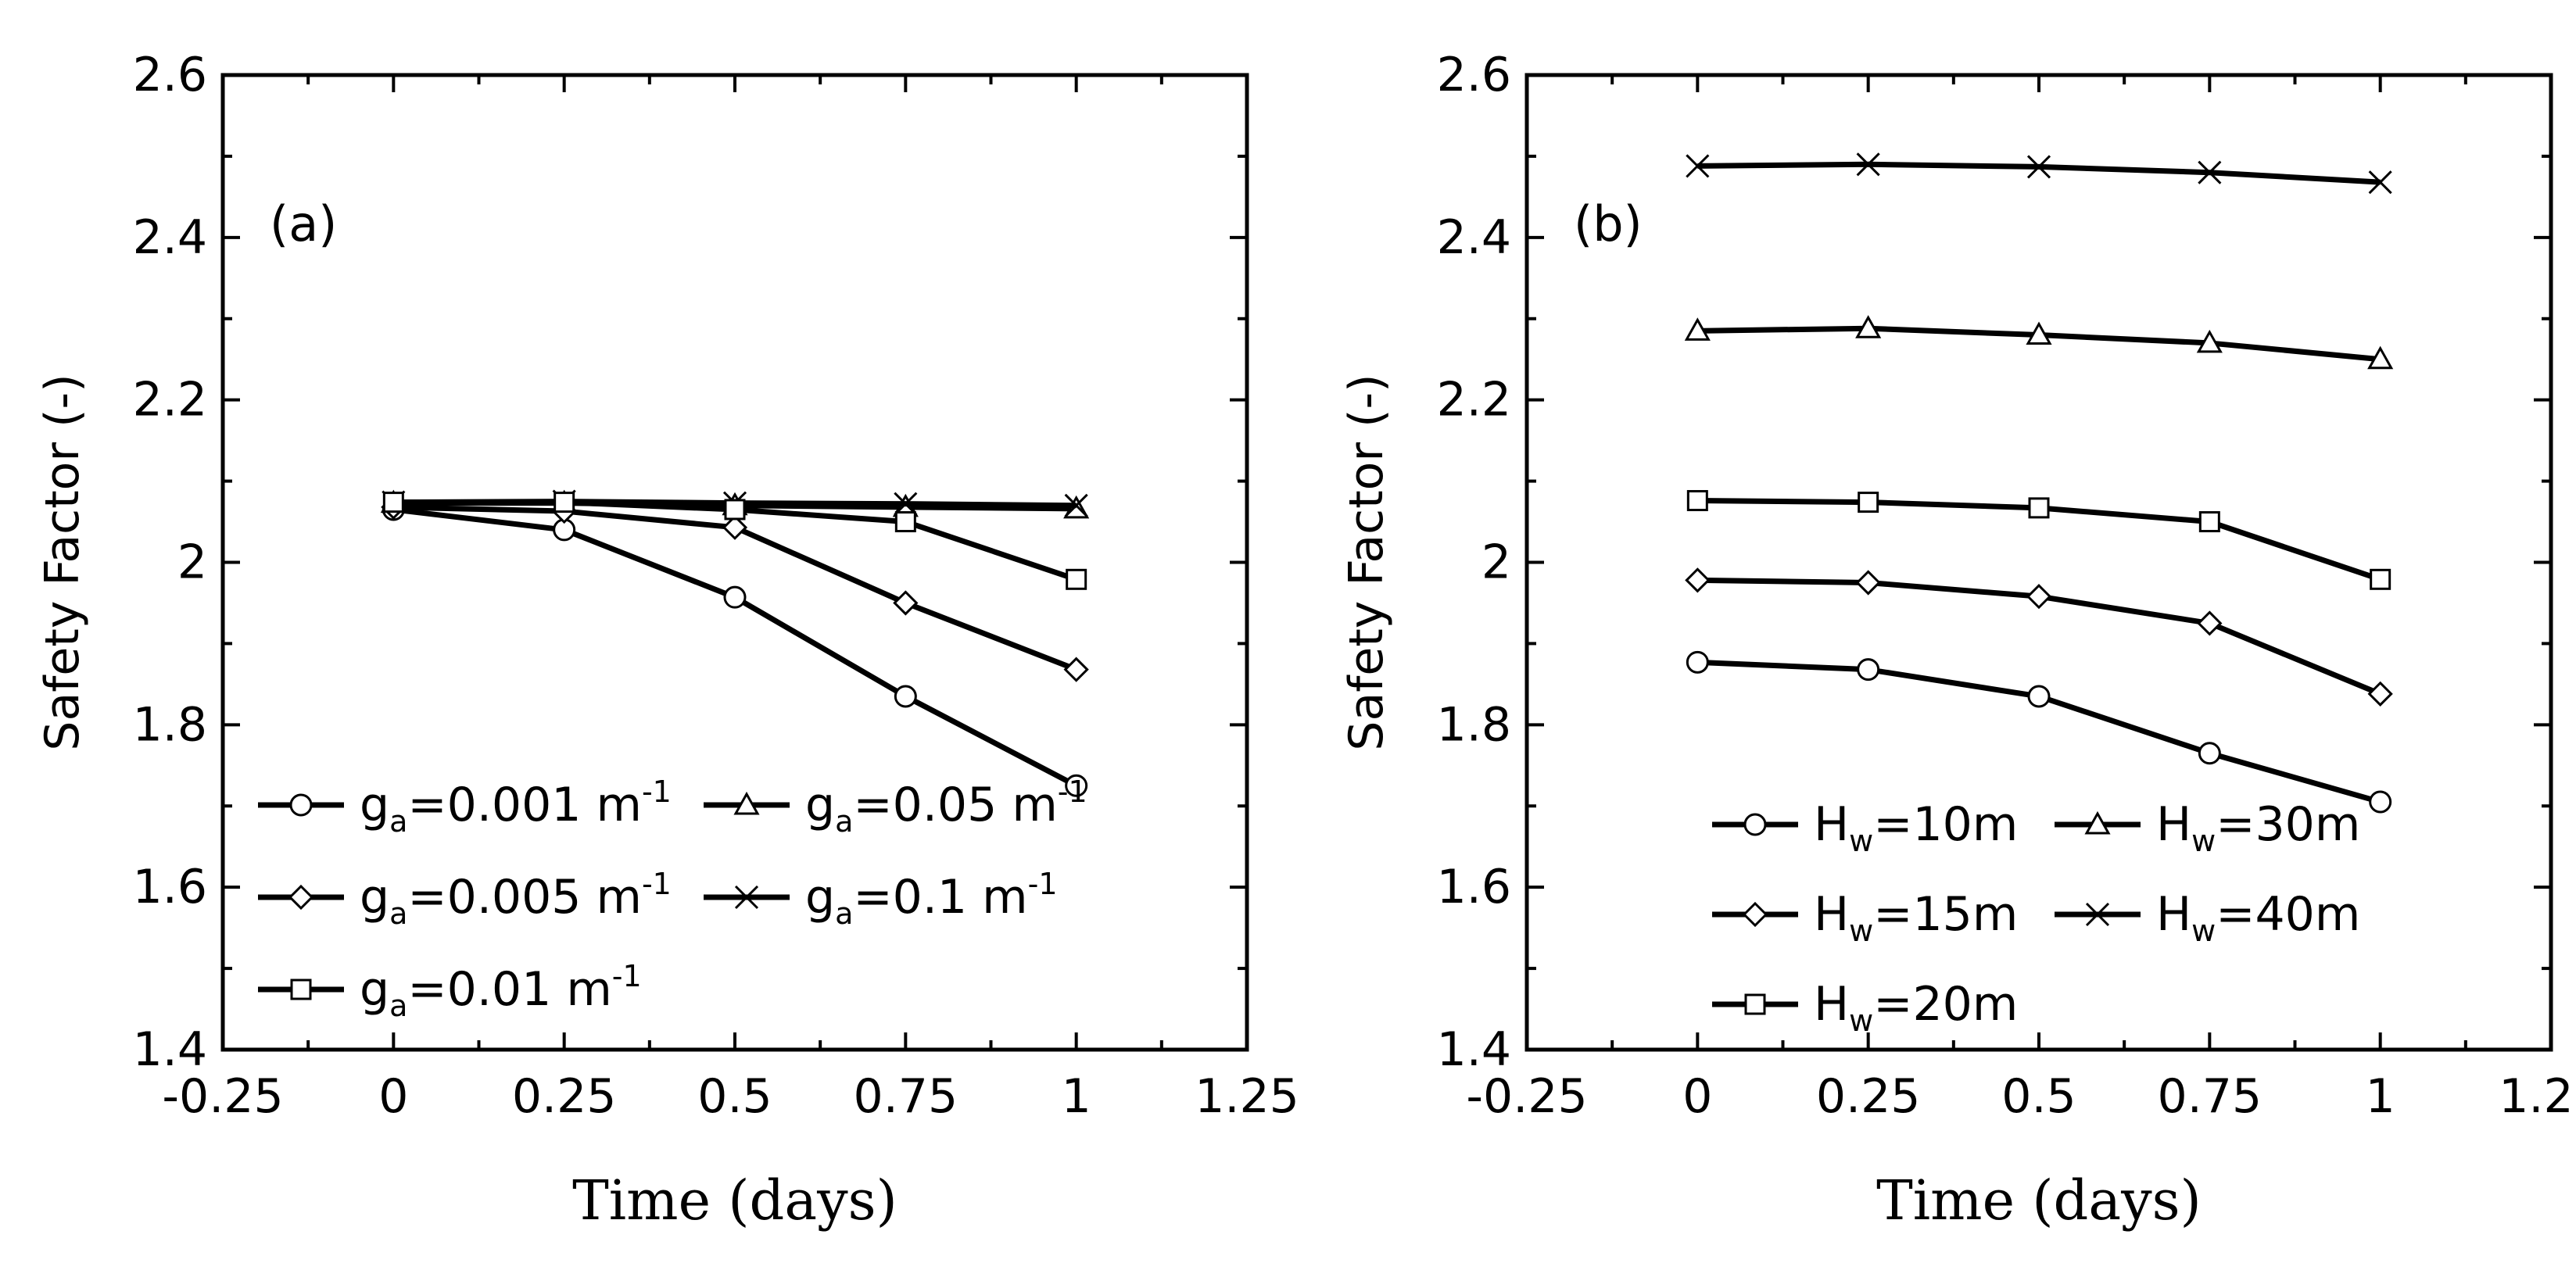 Image resolution: width=2576 pixels, height=1263 pixels. I want to click on legend-item: Hw=15m, so click(1865, 917).